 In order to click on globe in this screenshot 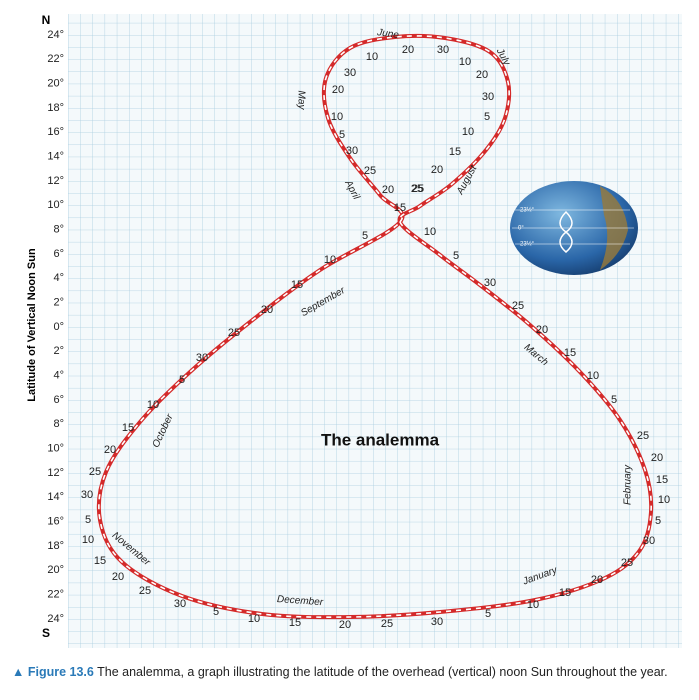, I will do `click(574, 228)`.